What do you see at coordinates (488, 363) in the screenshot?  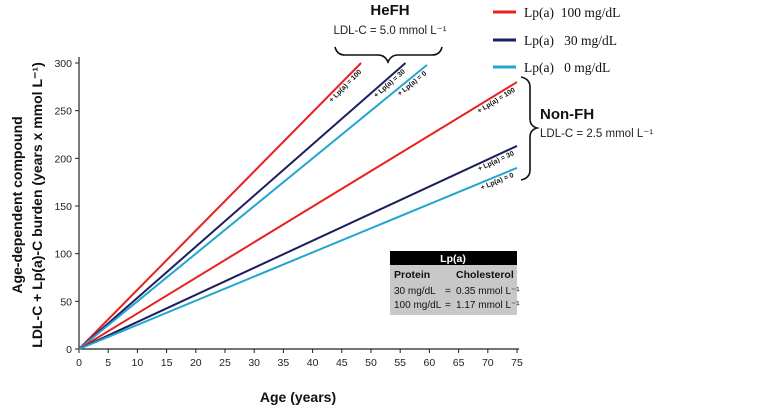 I see `x-tick-label: 70` at bounding box center [488, 363].